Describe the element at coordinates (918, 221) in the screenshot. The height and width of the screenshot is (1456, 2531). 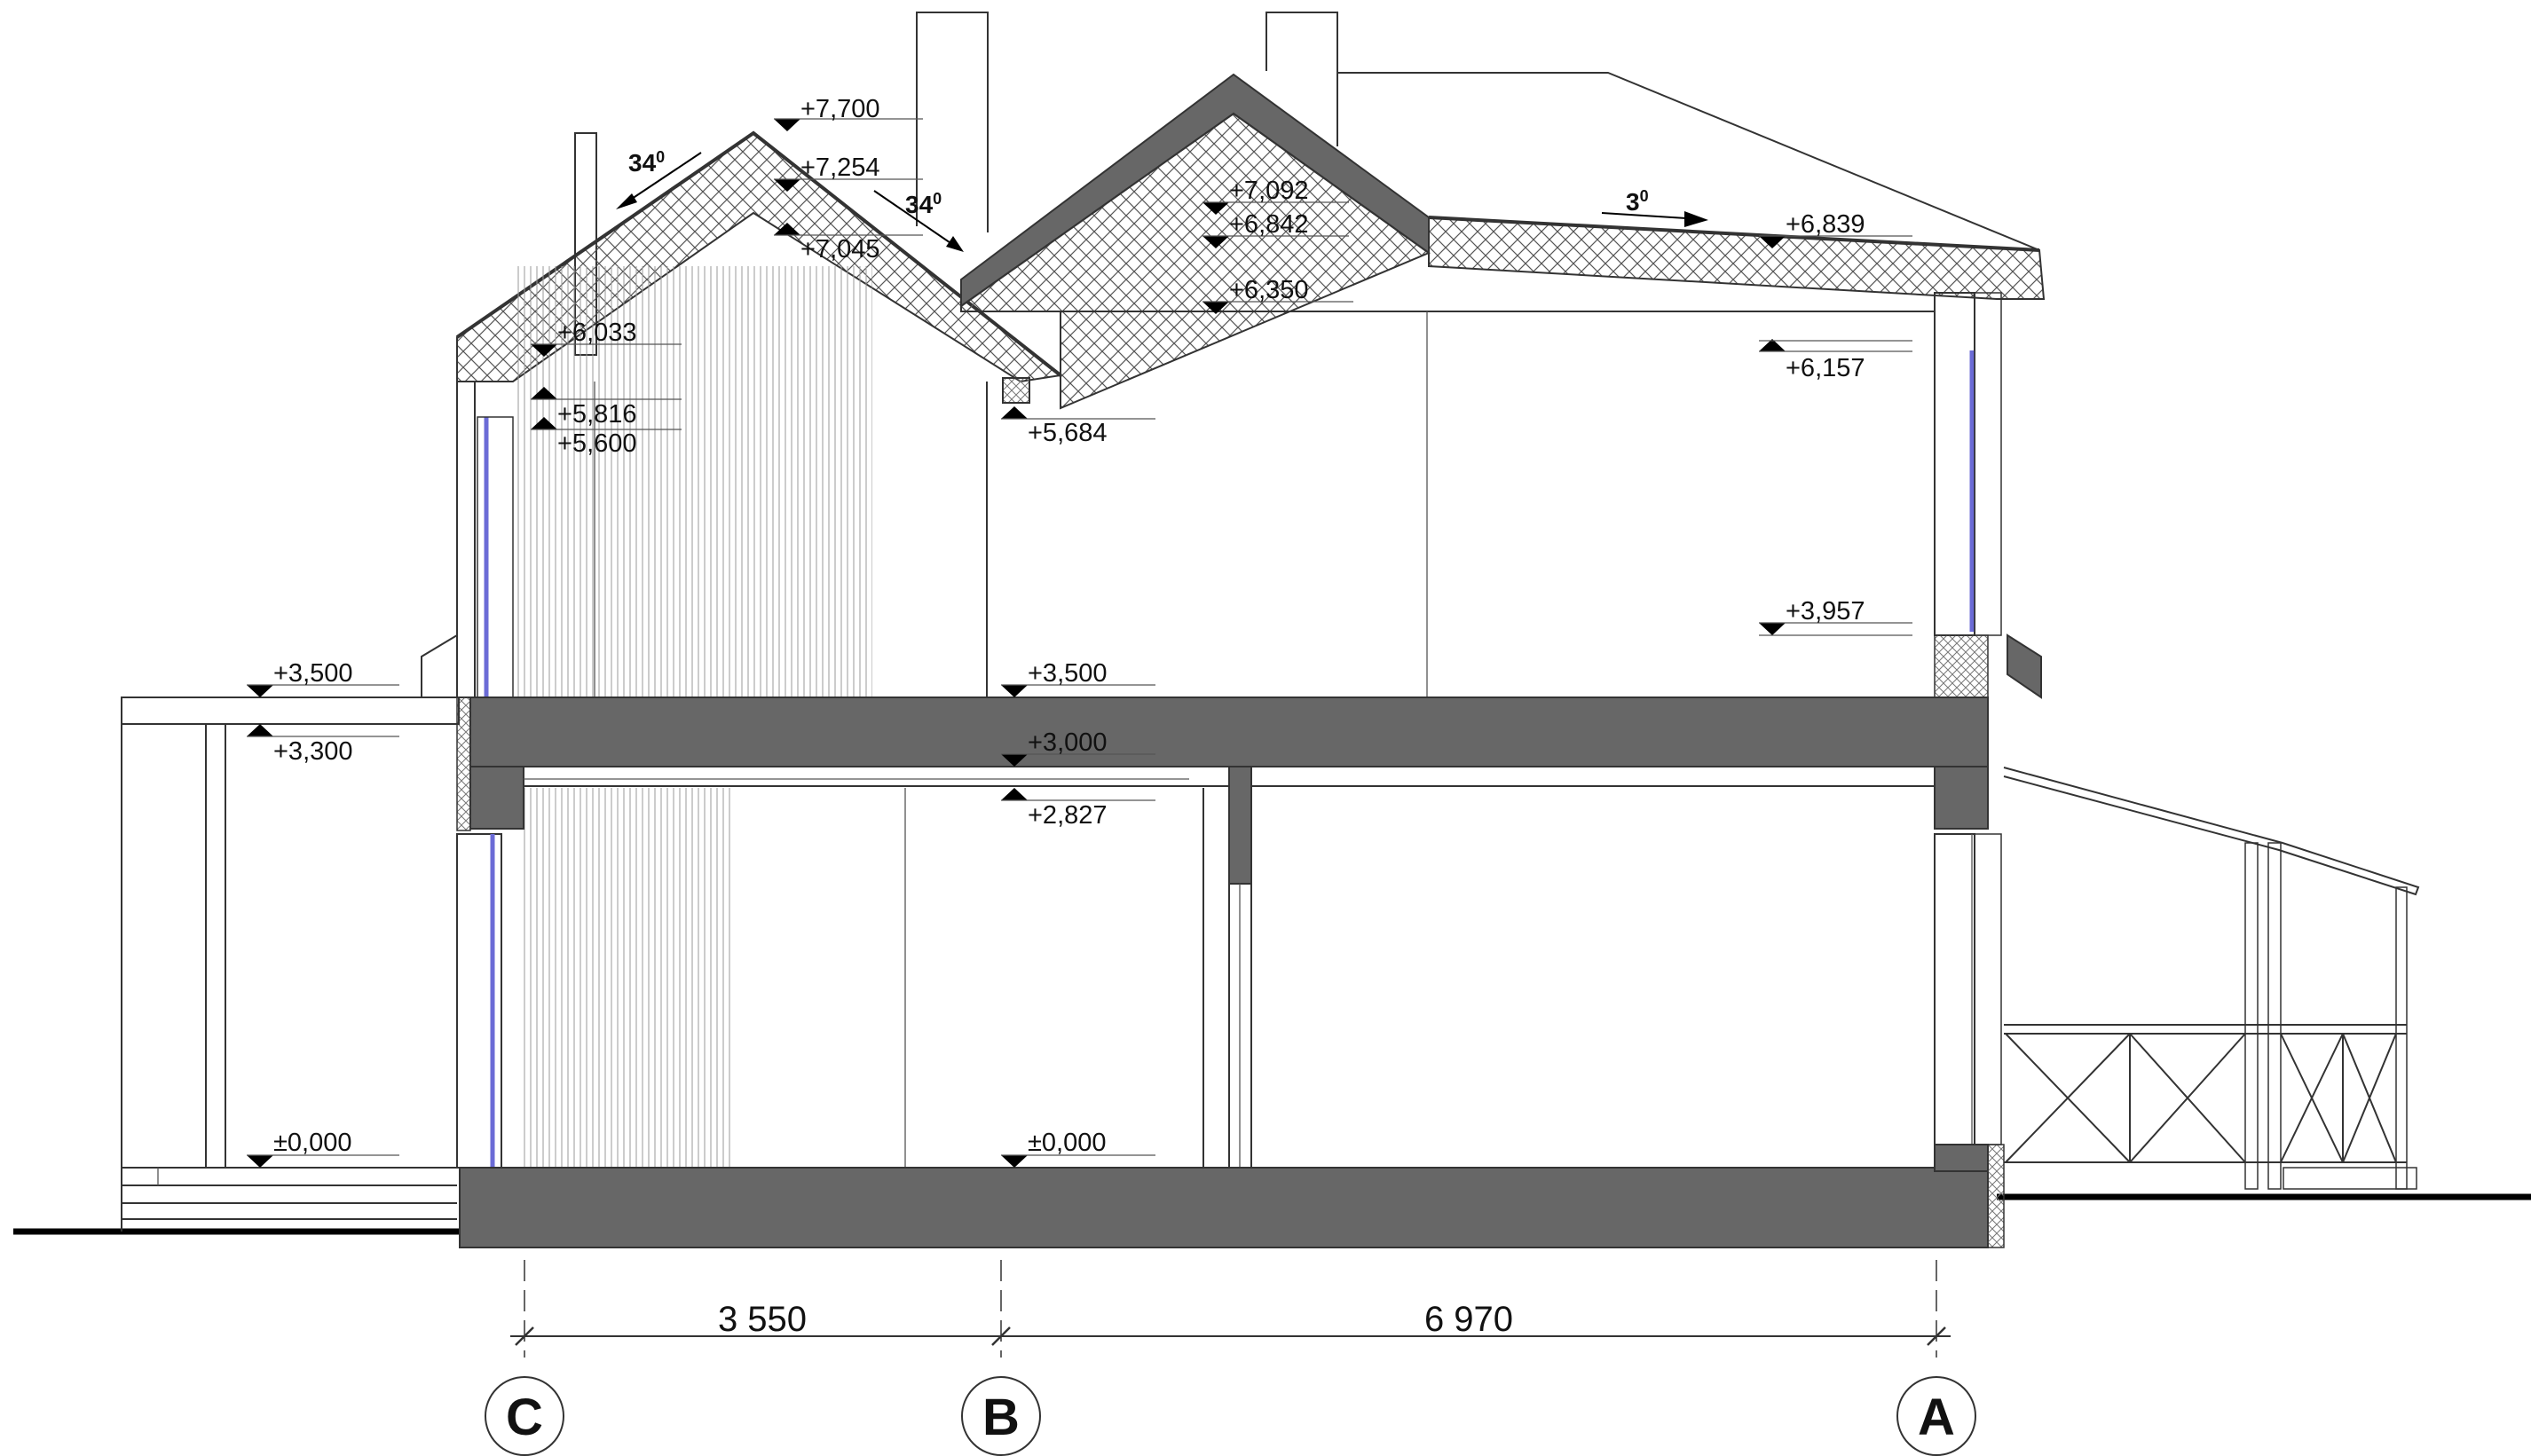
I see `slope-right: 340` at that location.